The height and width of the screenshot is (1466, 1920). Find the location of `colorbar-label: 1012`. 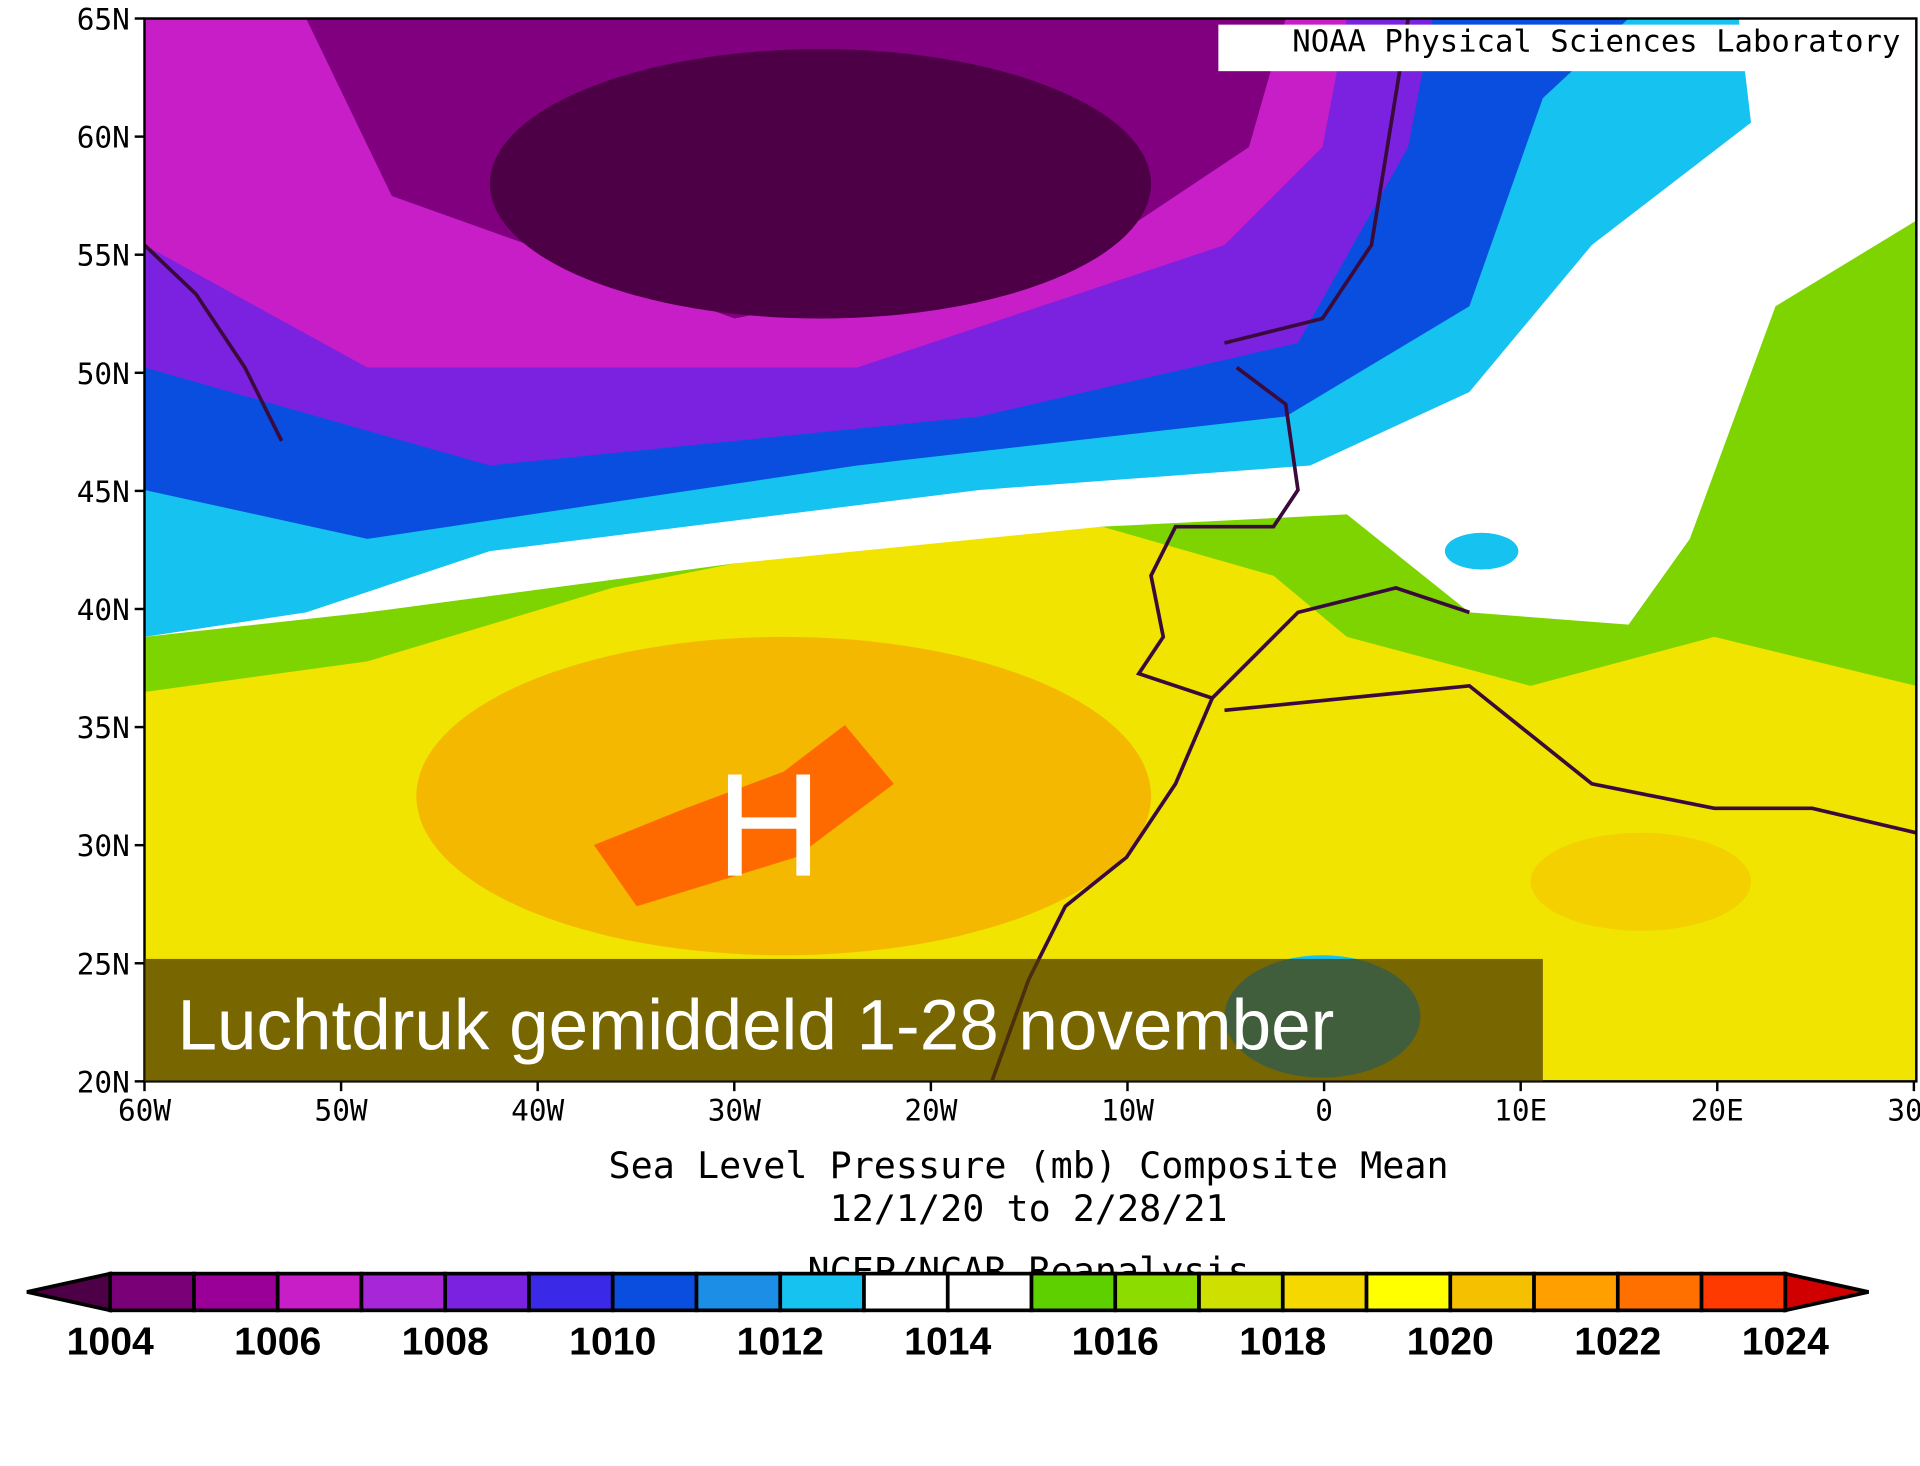

colorbar-label: 1012 is located at coordinates (780, 1341).